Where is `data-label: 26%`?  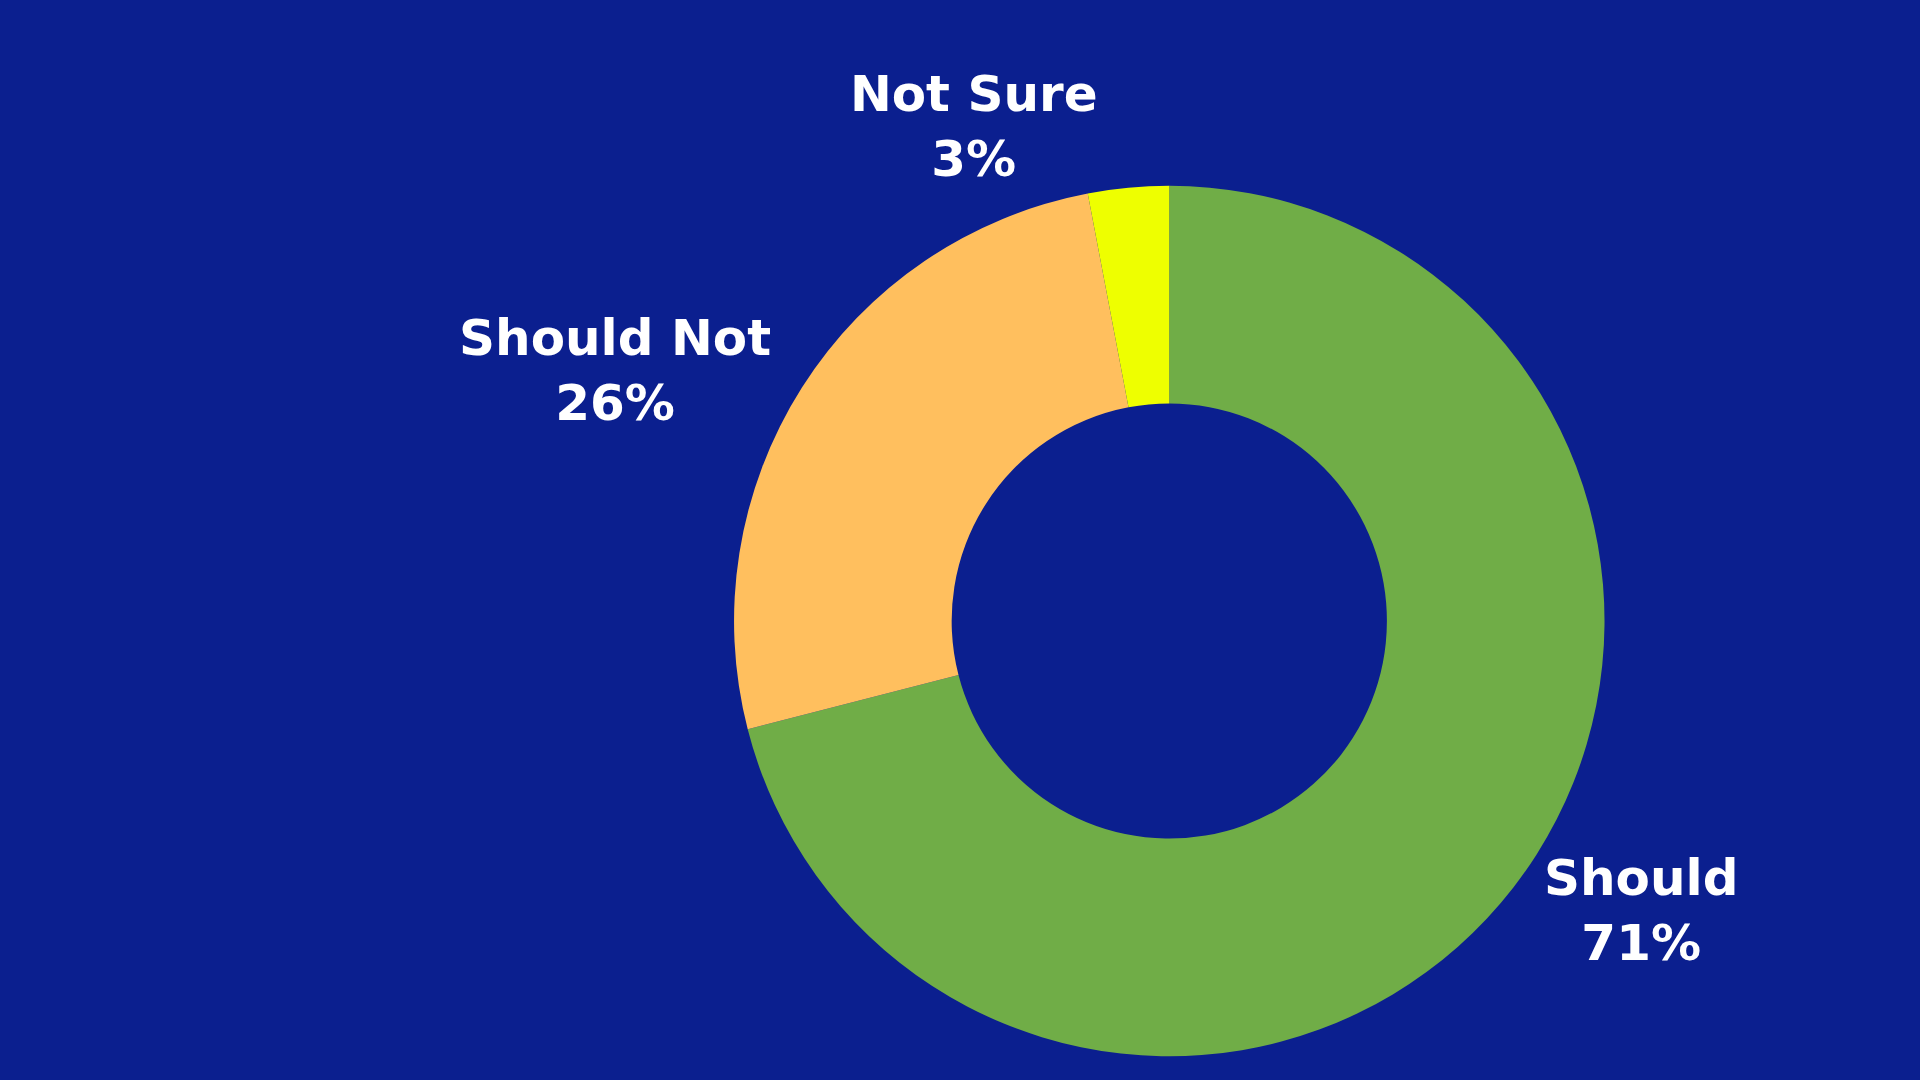
data-label: 26% is located at coordinates (615, 402).